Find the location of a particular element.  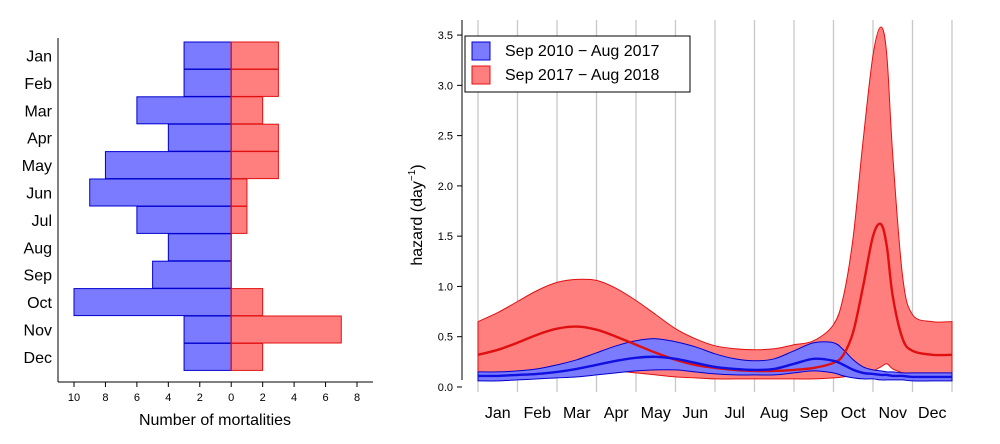

month-label-nov: Nov is located at coordinates (893, 413).